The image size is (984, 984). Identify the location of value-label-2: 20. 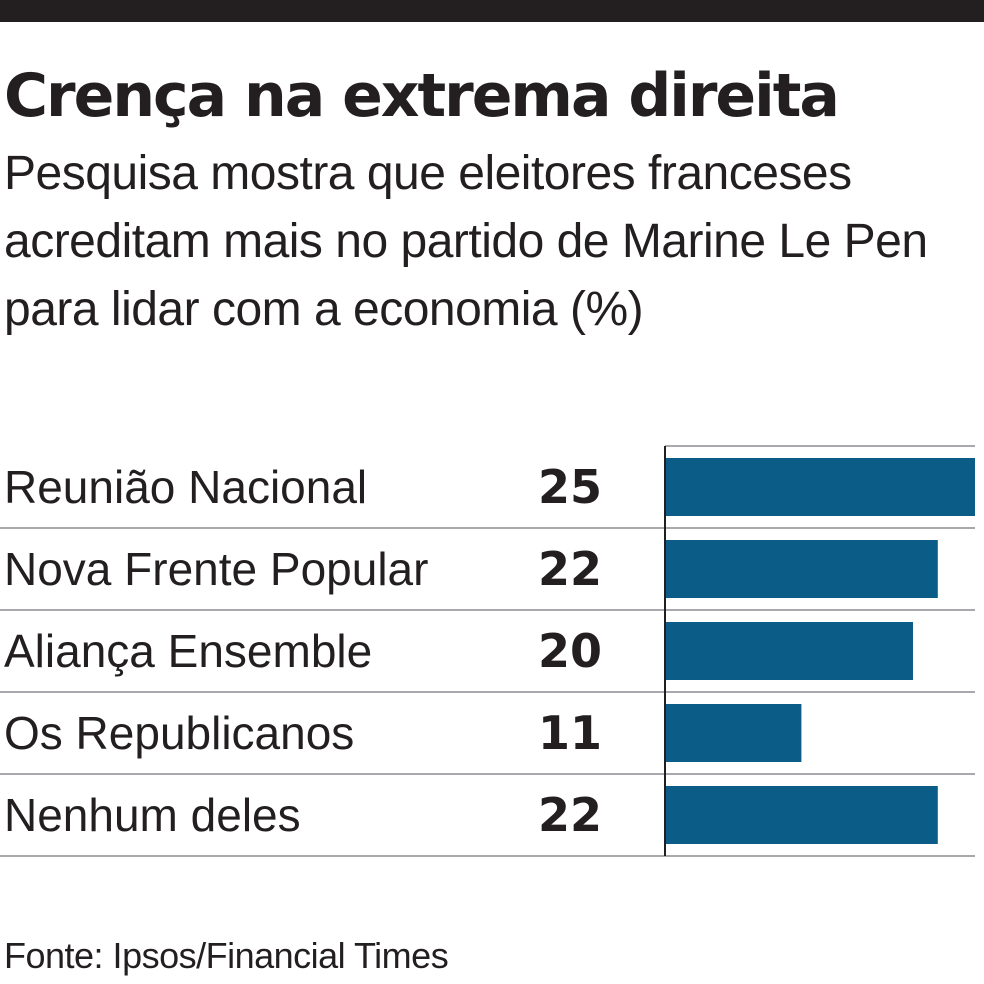
(570, 651).